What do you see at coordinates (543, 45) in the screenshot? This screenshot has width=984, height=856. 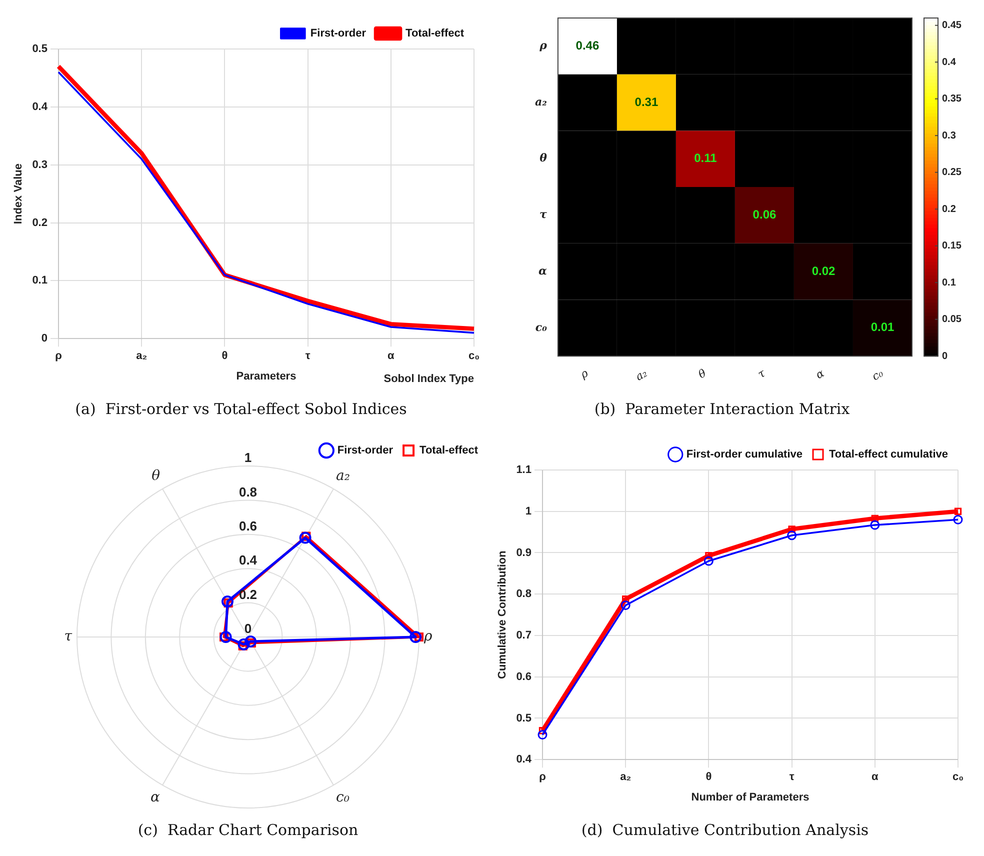 I see `y-tick-label: ρ` at bounding box center [543, 45].